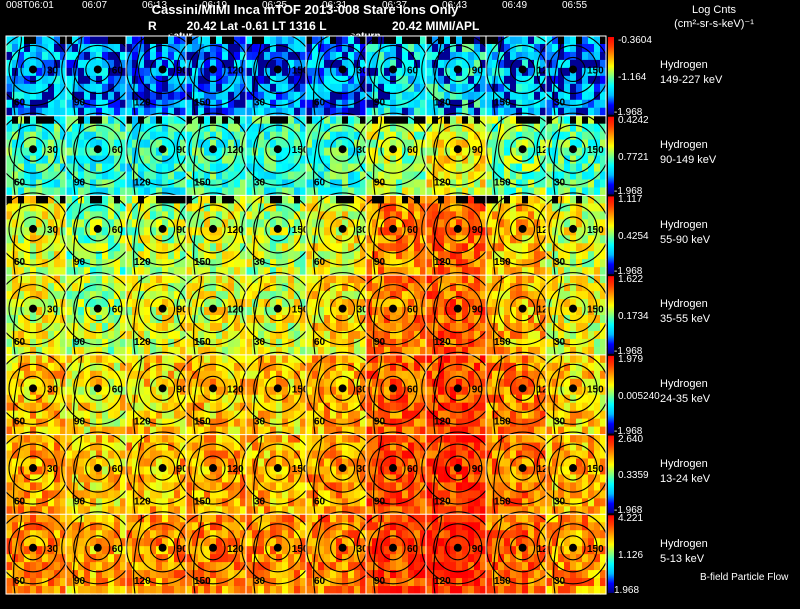 The height and width of the screenshot is (609, 800). Describe the element at coordinates (631, 359) in the screenshot. I see `colorbar-max: 1.979` at that location.